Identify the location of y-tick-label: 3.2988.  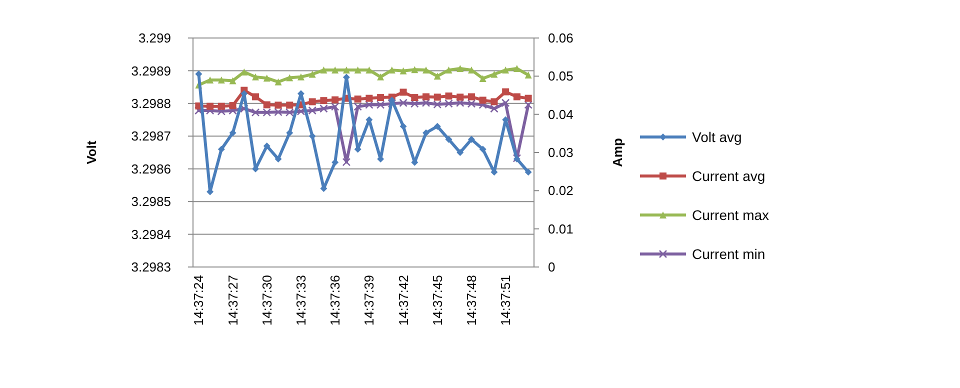
(151, 103).